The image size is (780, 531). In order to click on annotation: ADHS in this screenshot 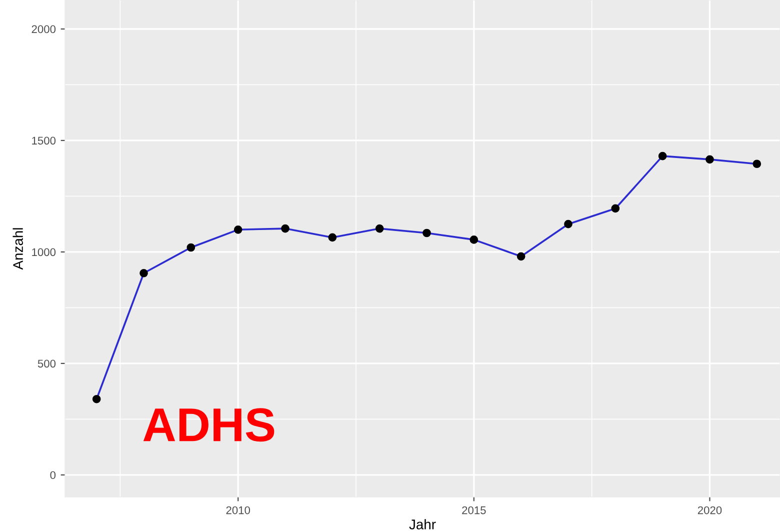, I will do `click(208, 425)`.